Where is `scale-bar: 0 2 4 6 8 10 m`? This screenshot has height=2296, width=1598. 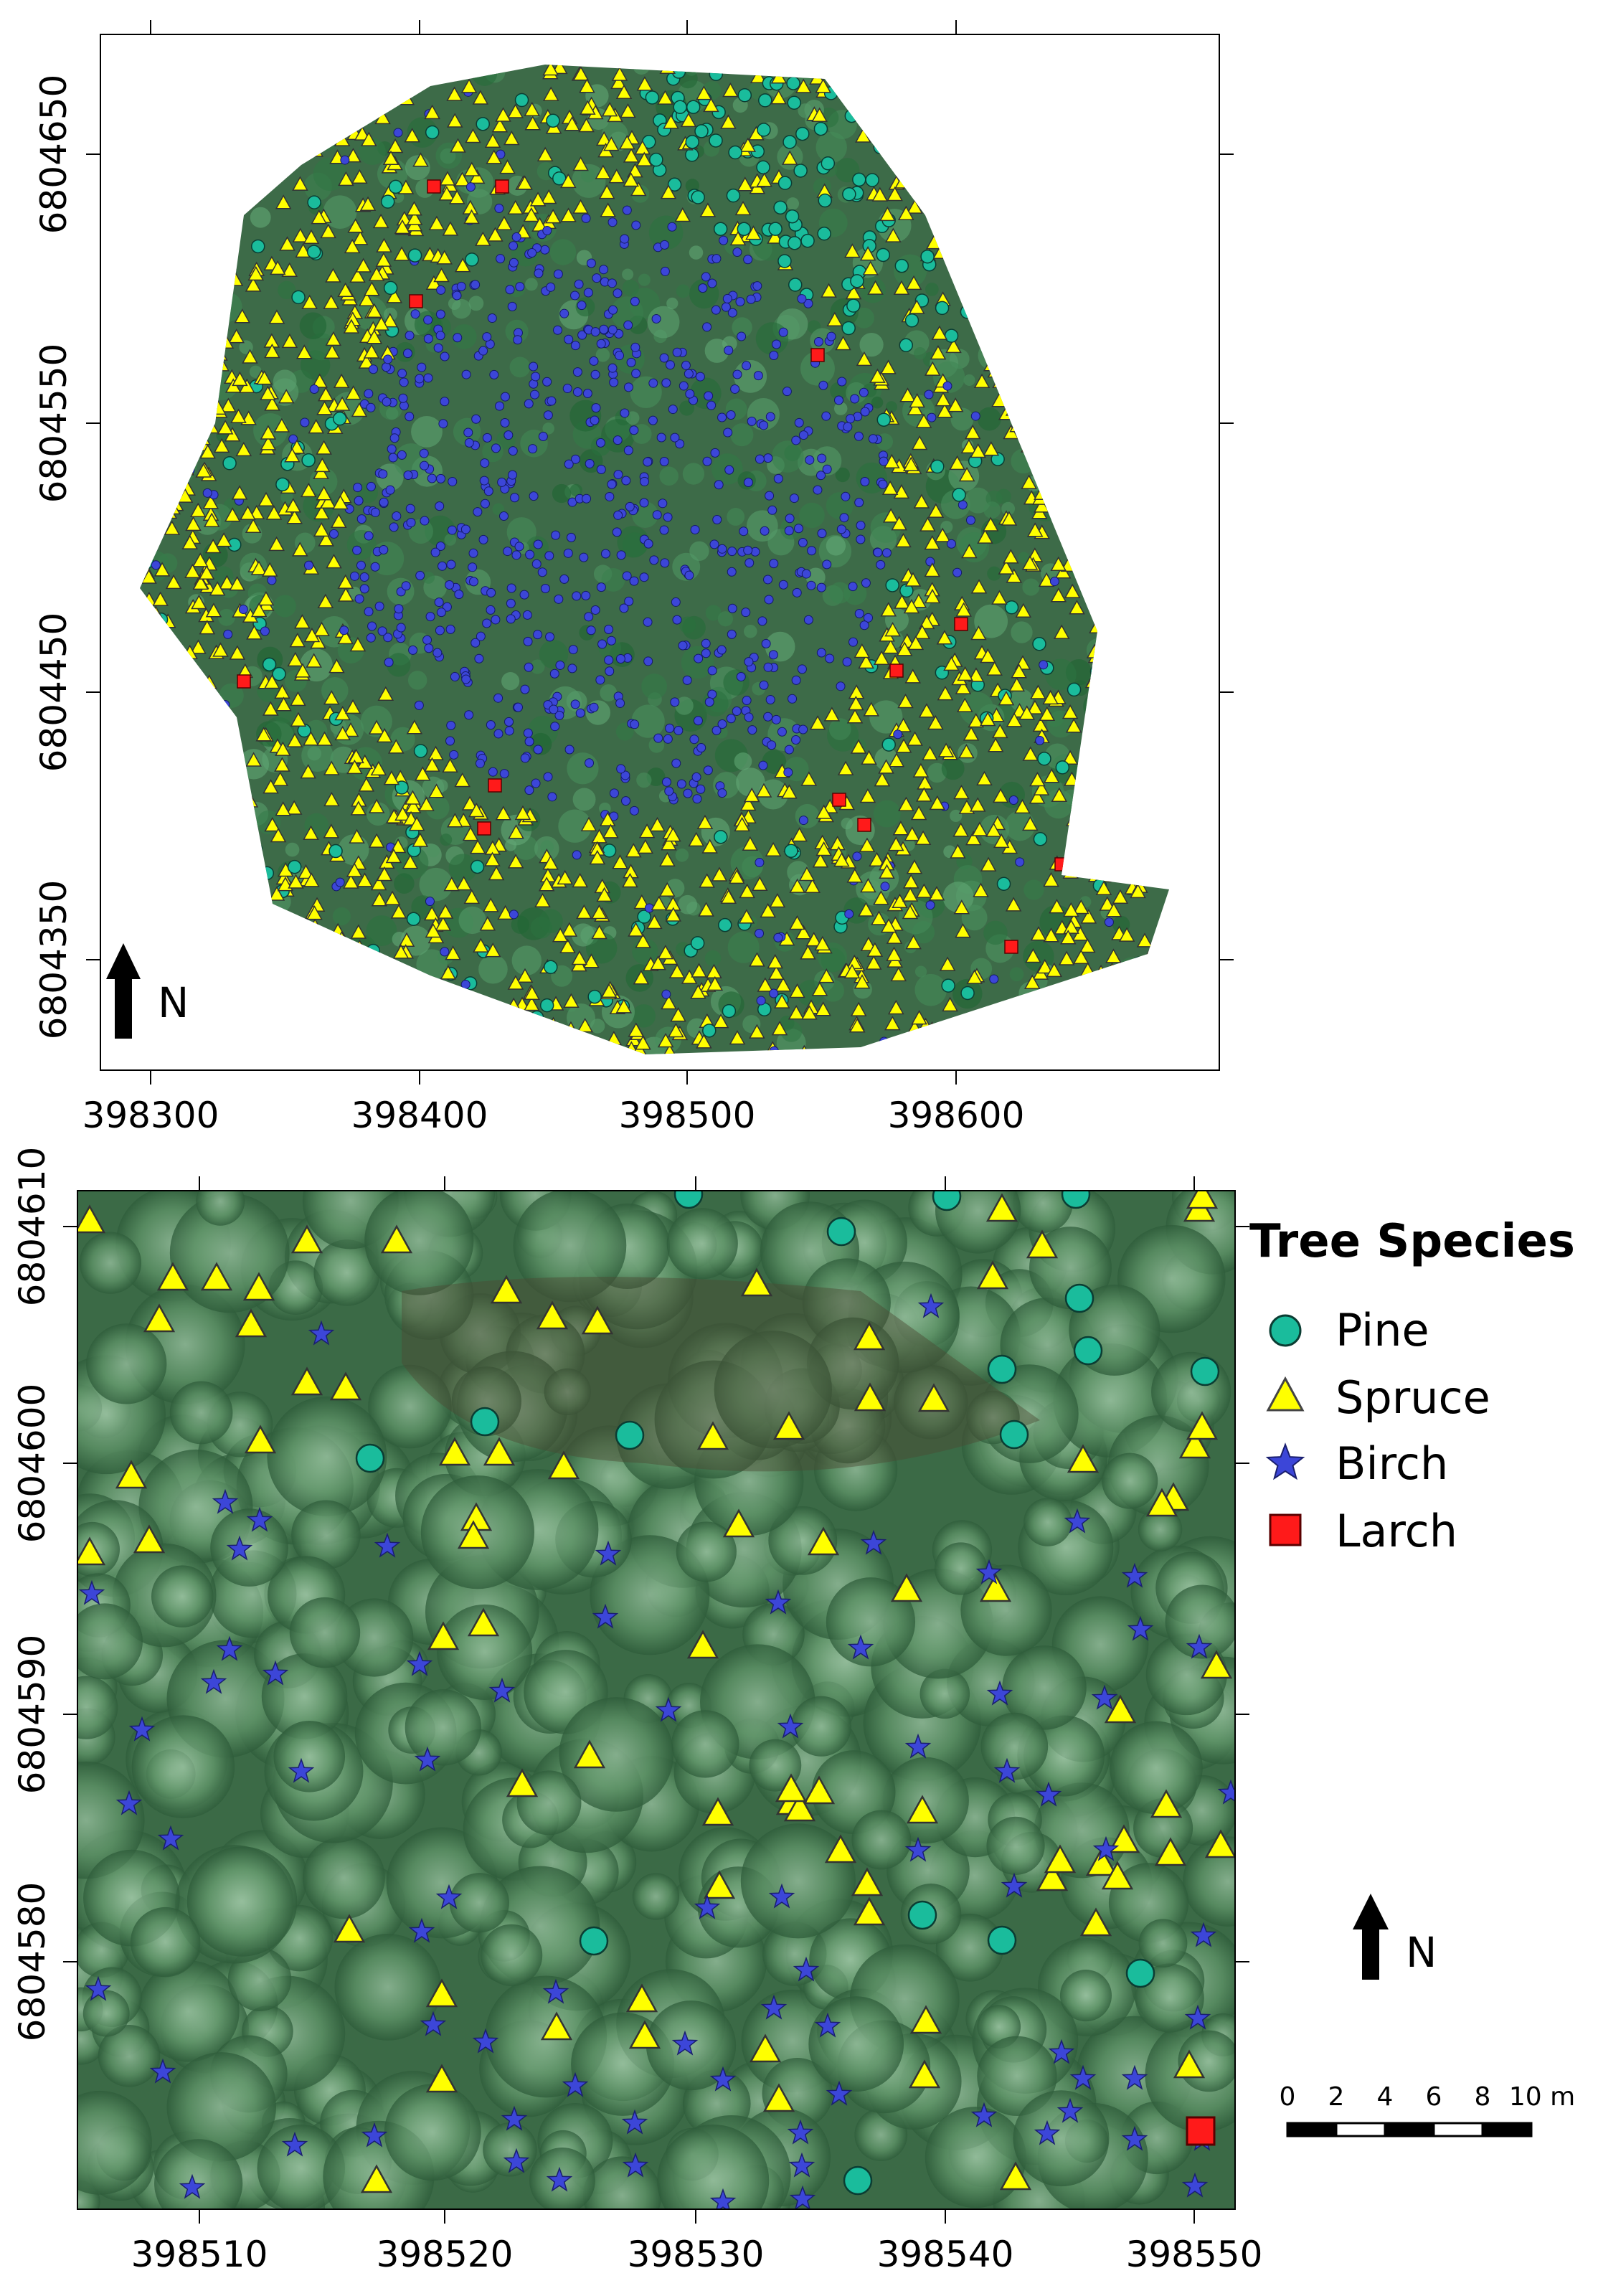
scale-bar: 0 2 4 6 8 10 m is located at coordinates (1427, 2109).